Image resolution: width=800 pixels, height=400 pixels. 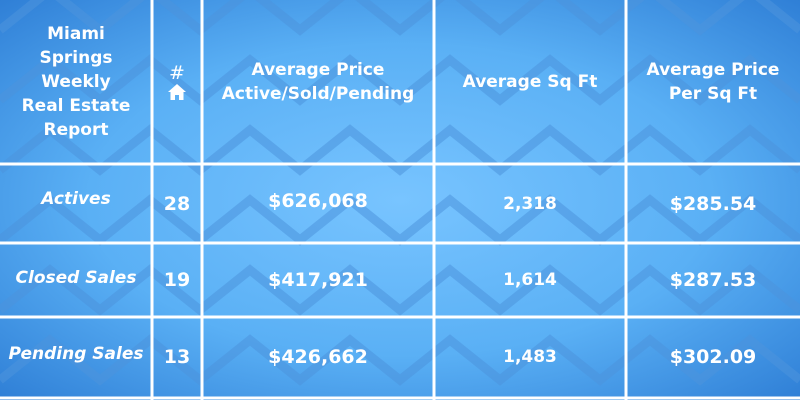 What do you see at coordinates (318, 356) in the screenshot?
I see `pending-sales-avg-price: $426,662` at bounding box center [318, 356].